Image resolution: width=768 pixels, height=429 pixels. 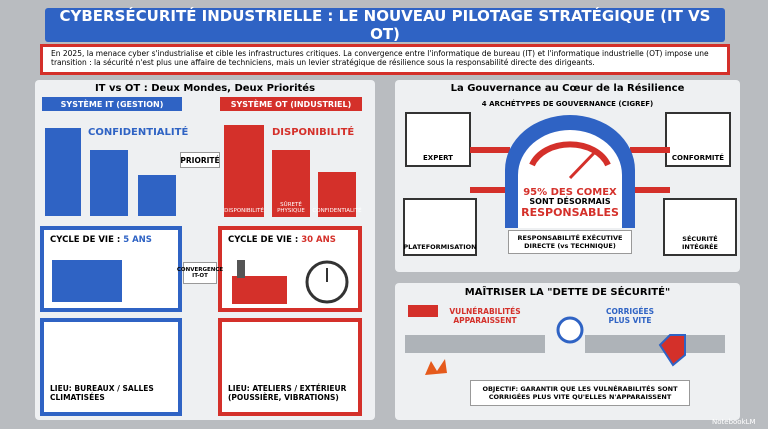 What do you see at coordinates (313, 132) in the screenshot?
I see `ot-priority: DISPONIBILITÉ` at bounding box center [313, 132].